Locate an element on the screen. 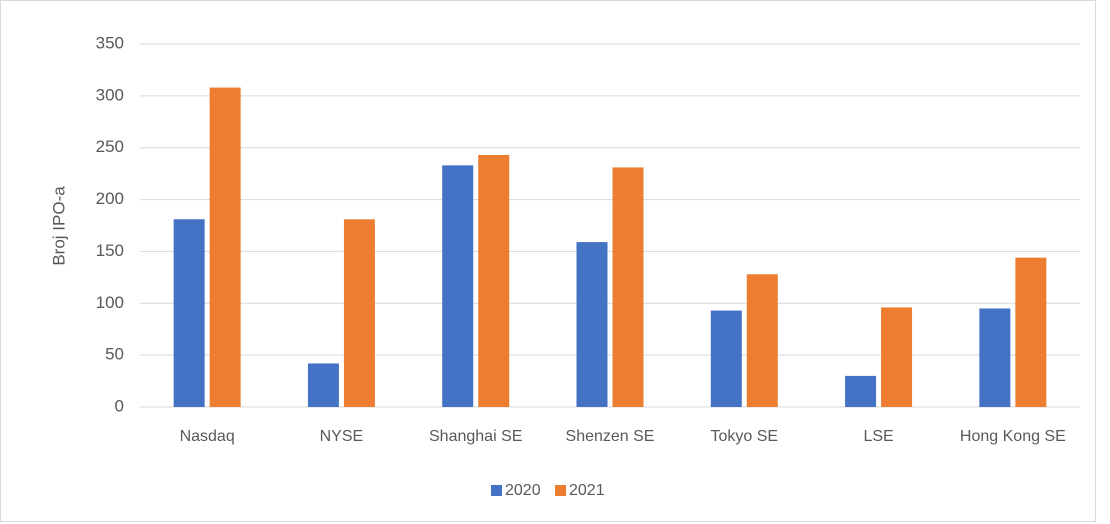  y-tick-label: 250 is located at coordinates (110, 146).